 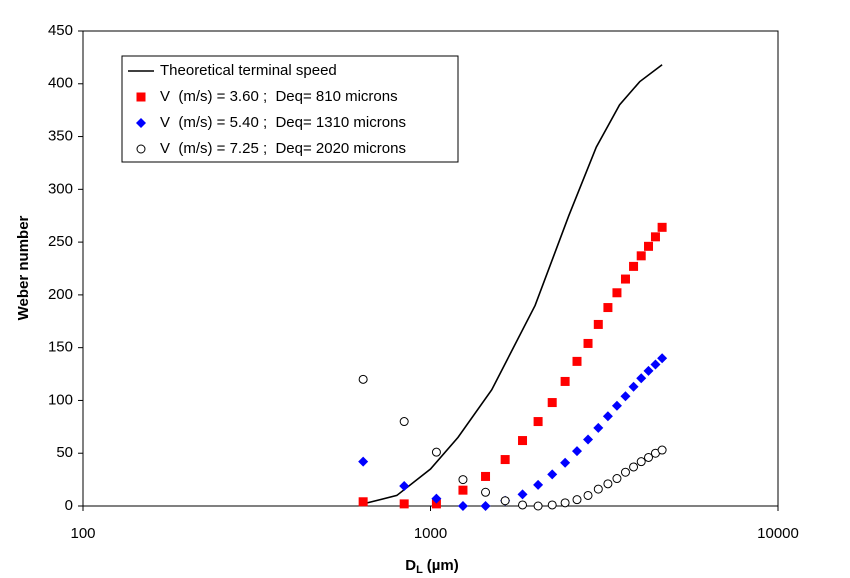 What do you see at coordinates (279, 96) in the screenshot?
I see `legend-label: V (m/s) = 3.60 ; Deq= 810 microns` at bounding box center [279, 96].